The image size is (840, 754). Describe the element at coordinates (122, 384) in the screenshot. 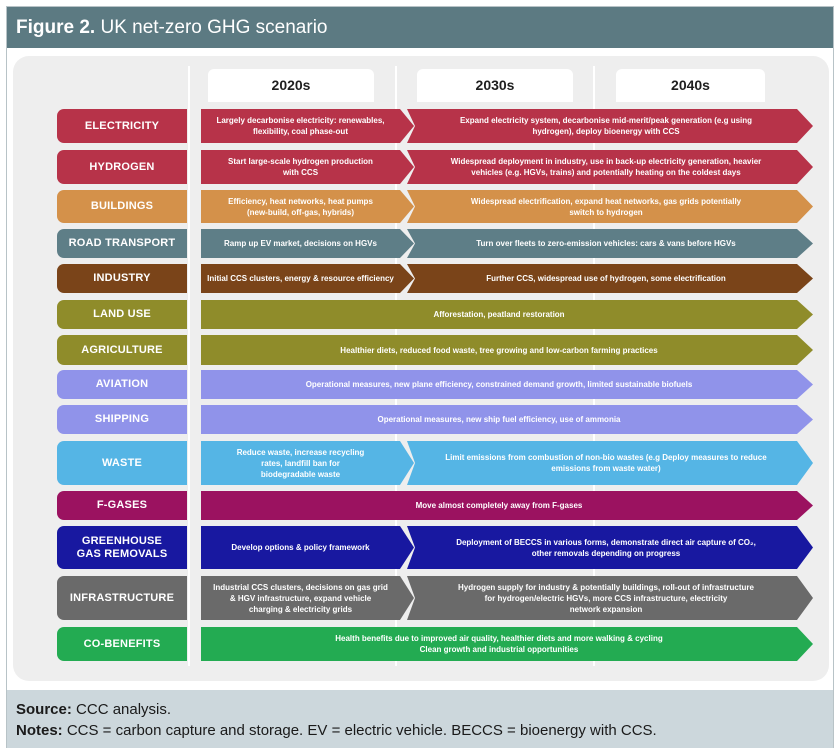

I see `row-label-aviation: AVIATION` at that location.